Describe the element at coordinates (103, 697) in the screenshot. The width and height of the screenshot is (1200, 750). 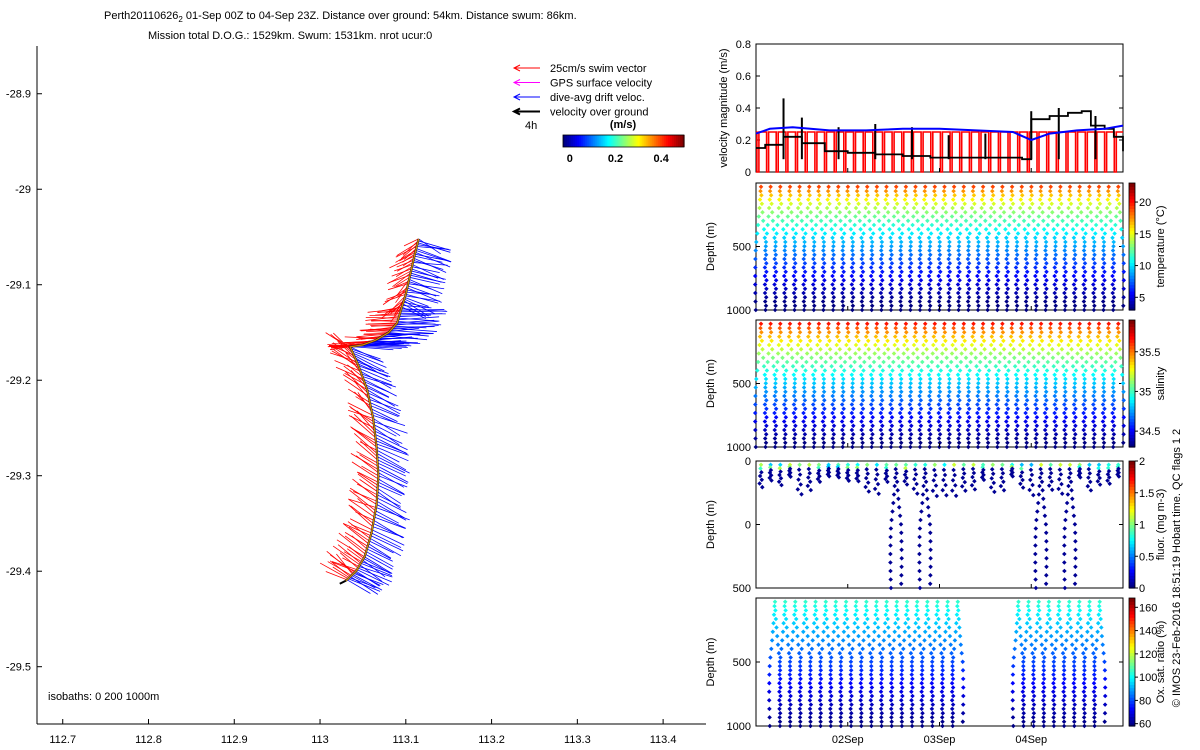
I see `isobaths-label: isobaths: 0 200 1000m` at that location.